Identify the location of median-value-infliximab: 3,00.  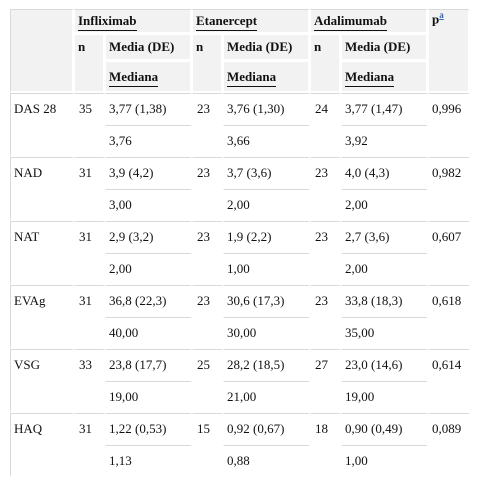
(148, 205).